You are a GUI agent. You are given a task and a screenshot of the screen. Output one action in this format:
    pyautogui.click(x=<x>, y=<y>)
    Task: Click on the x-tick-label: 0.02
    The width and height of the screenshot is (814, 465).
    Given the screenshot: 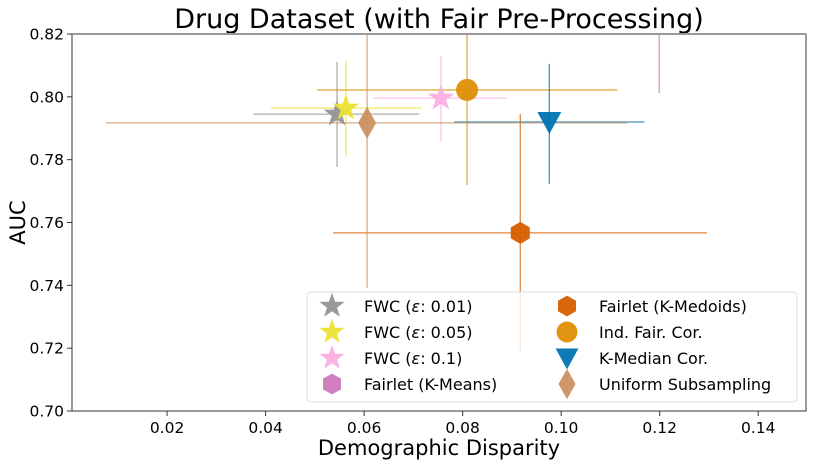 What is the action you would take?
    pyautogui.click(x=167, y=428)
    